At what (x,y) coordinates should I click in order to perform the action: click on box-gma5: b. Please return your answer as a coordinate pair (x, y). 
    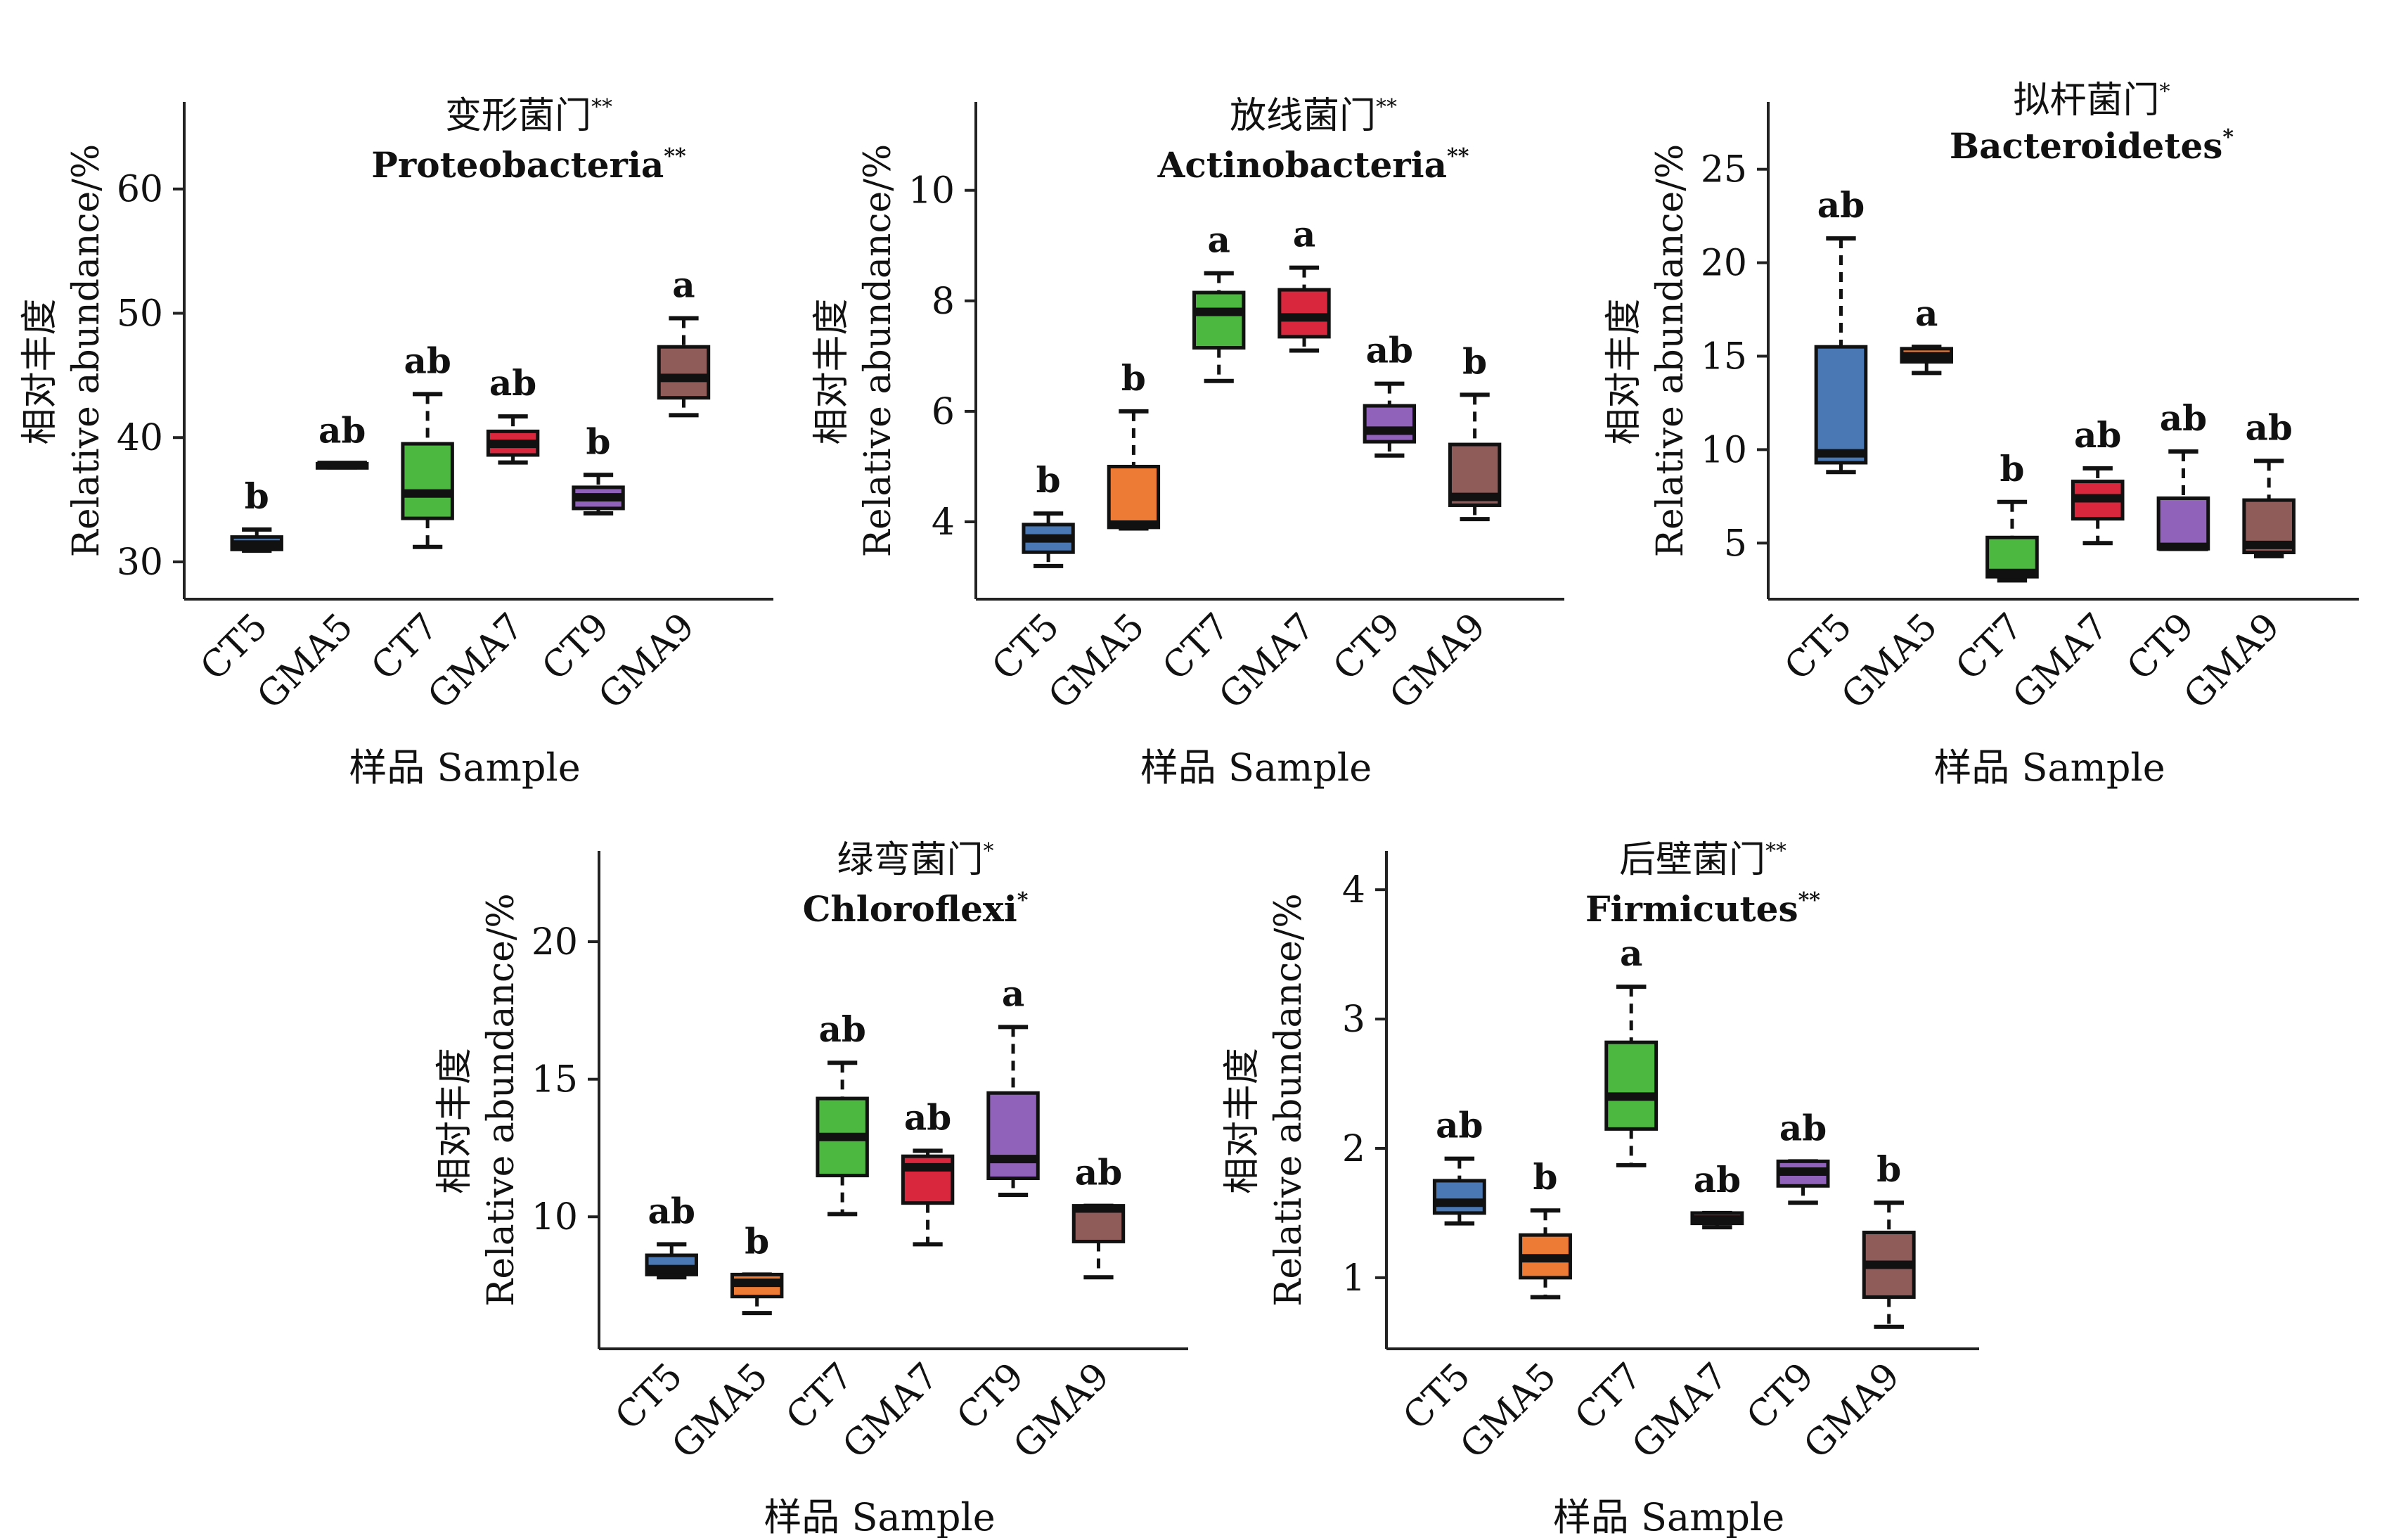
    Looking at the image, I should click on (1134, 444).